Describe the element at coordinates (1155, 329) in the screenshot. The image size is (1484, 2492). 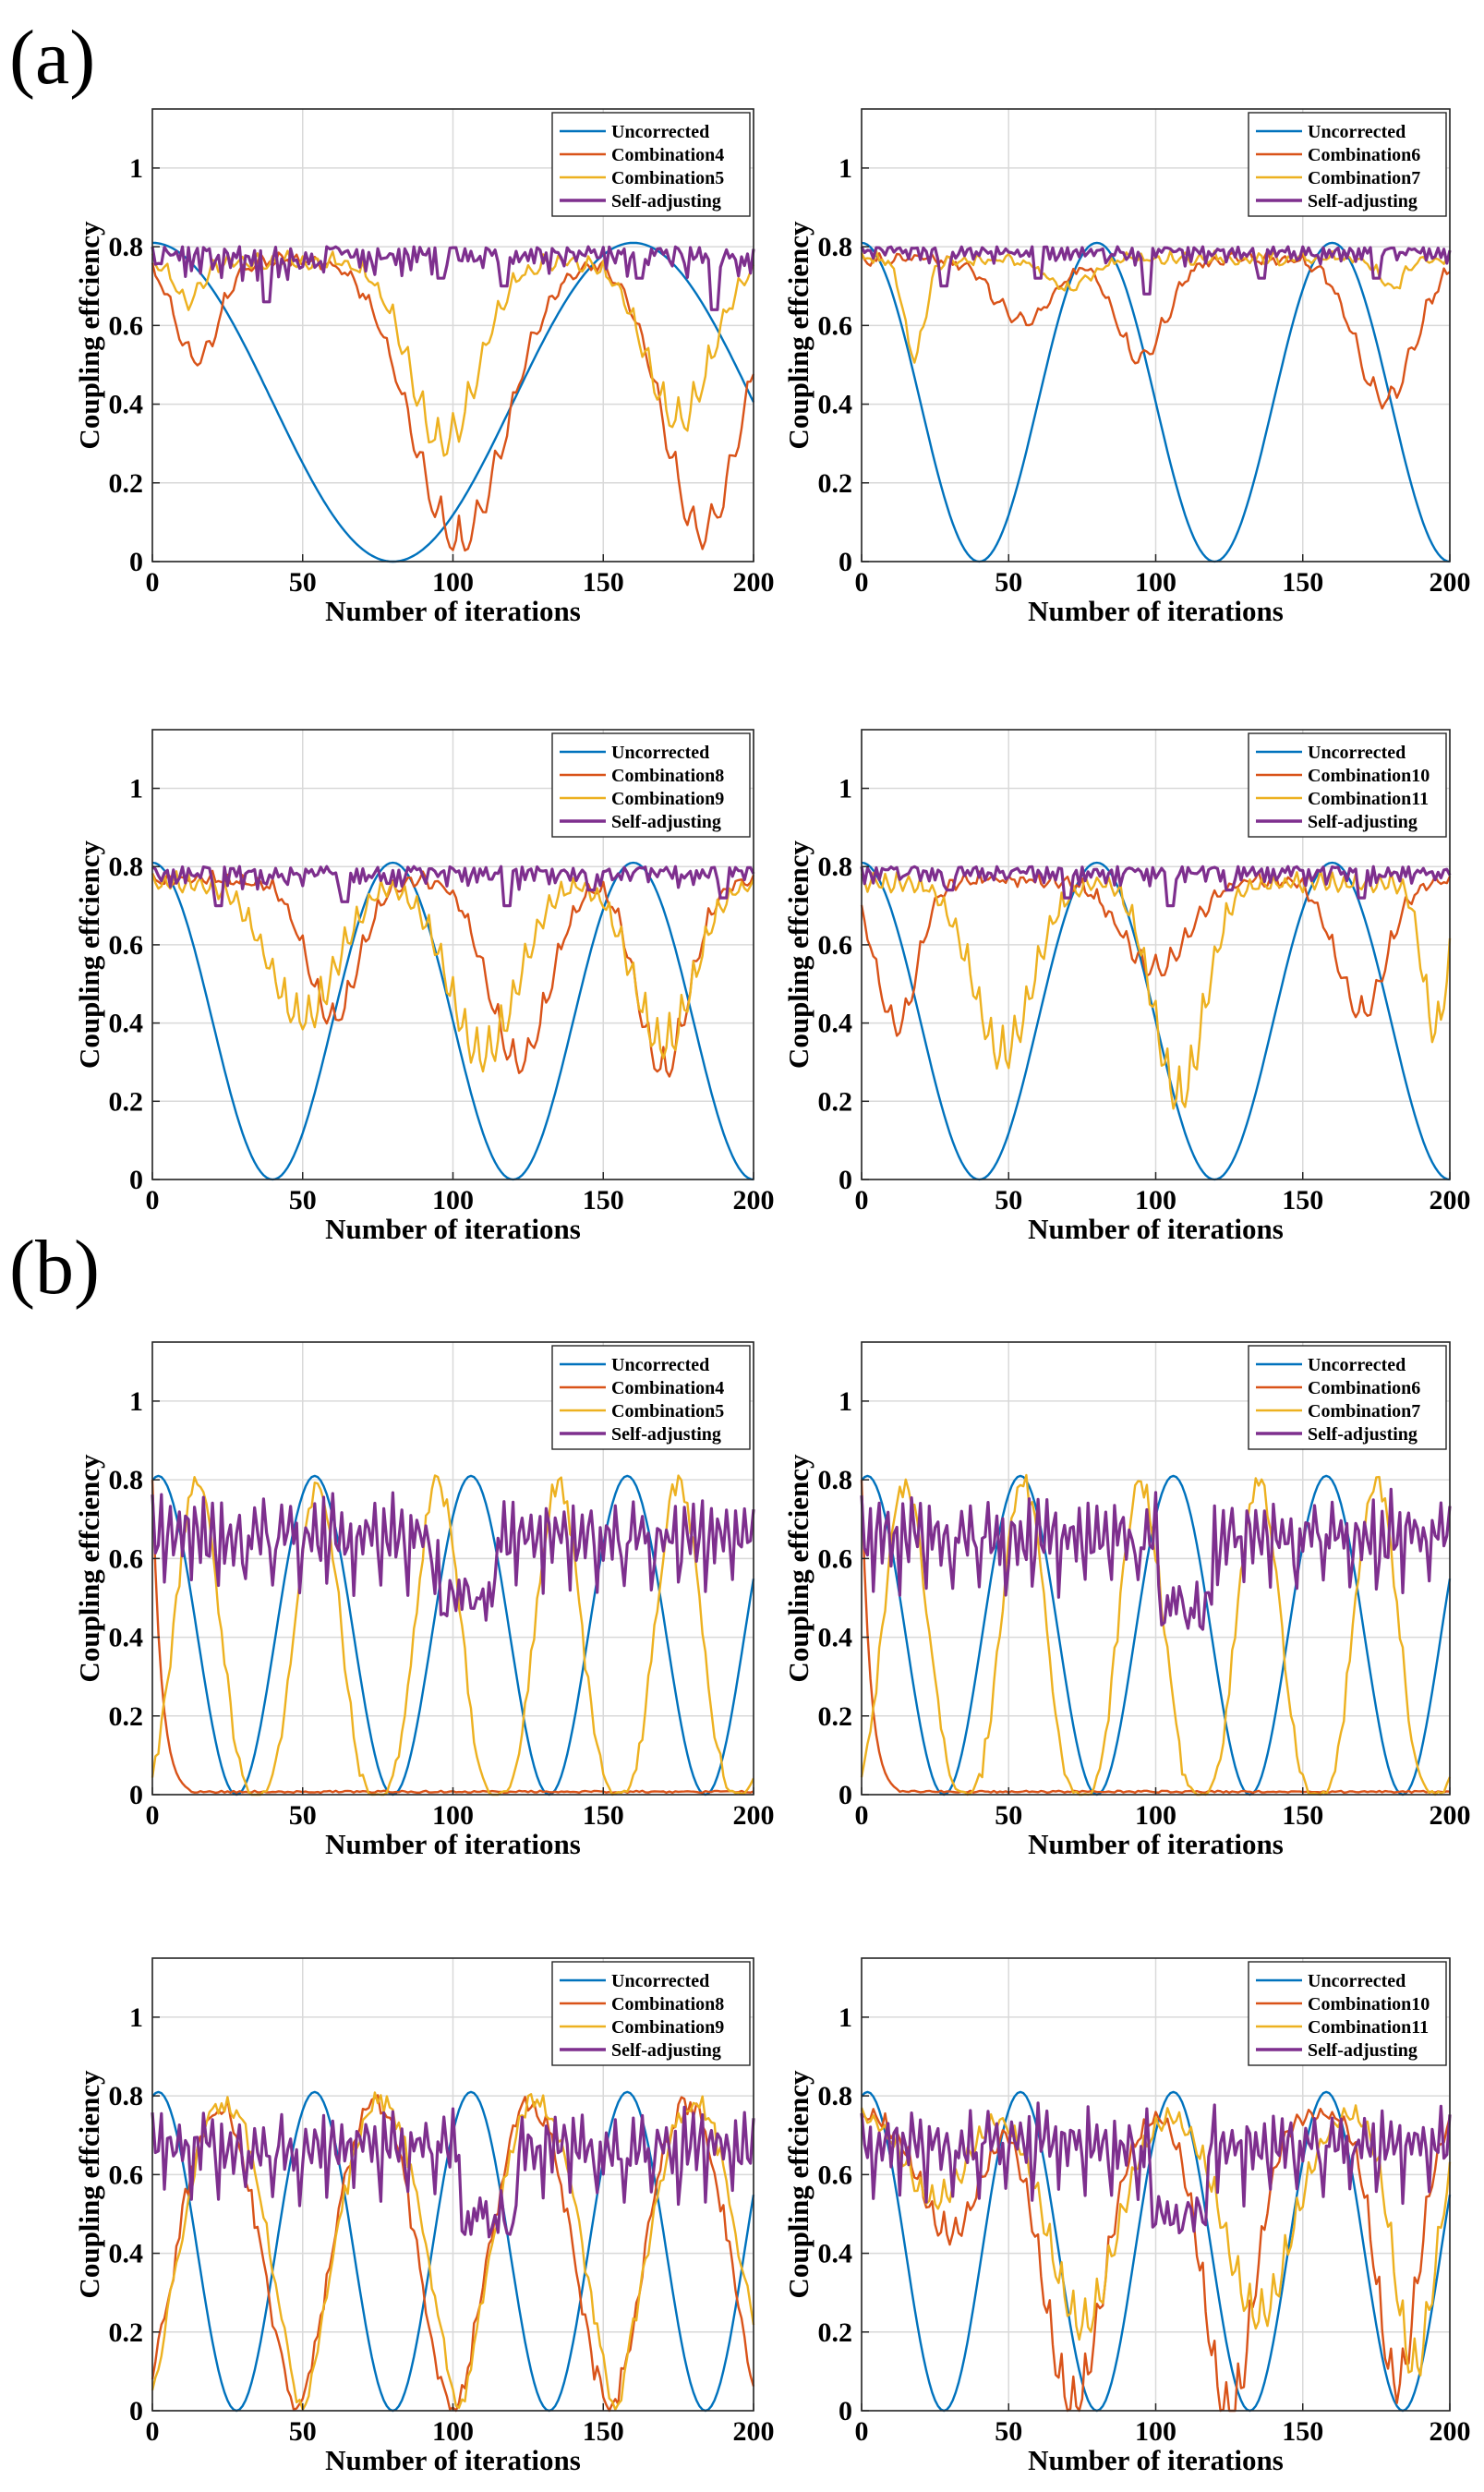
I see `series-line-combination6` at that location.